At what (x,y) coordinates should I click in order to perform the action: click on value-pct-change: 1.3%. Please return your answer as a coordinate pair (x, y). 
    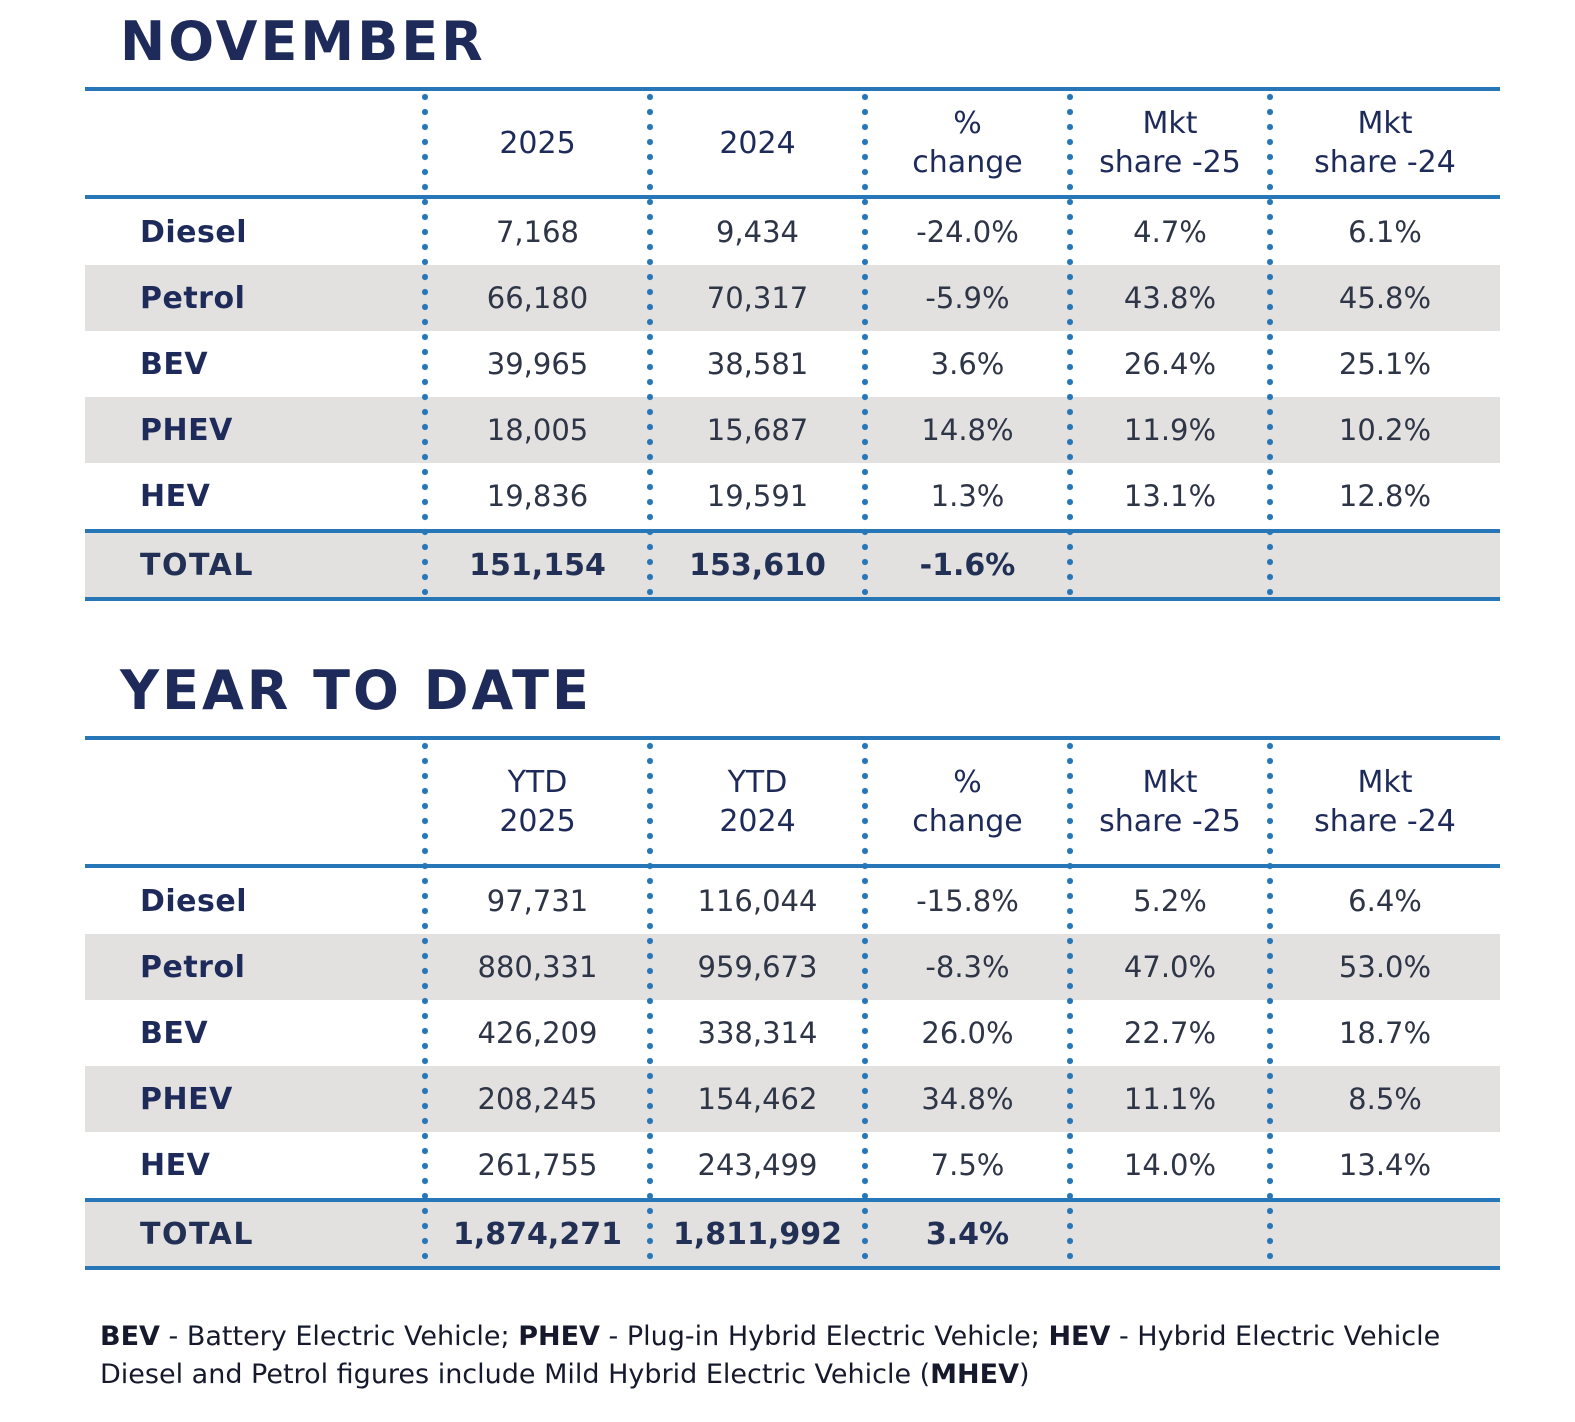
    Looking at the image, I should click on (967, 496).